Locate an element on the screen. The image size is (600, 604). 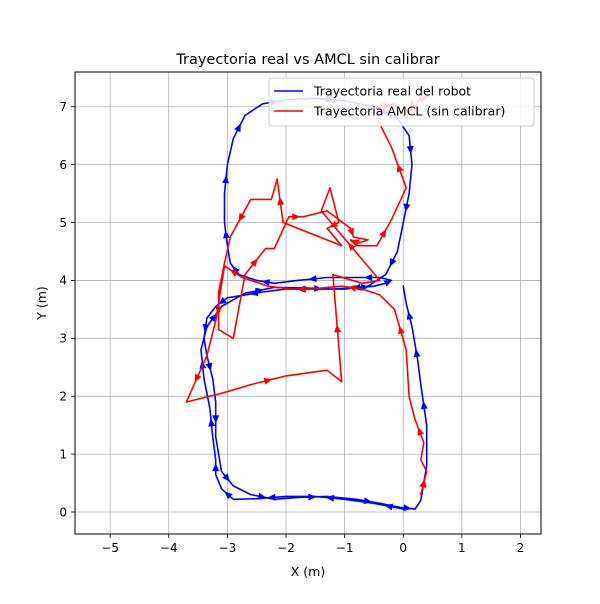
chart-title: Trayectoria real vs AMCL sin calibrar is located at coordinates (307, 60).